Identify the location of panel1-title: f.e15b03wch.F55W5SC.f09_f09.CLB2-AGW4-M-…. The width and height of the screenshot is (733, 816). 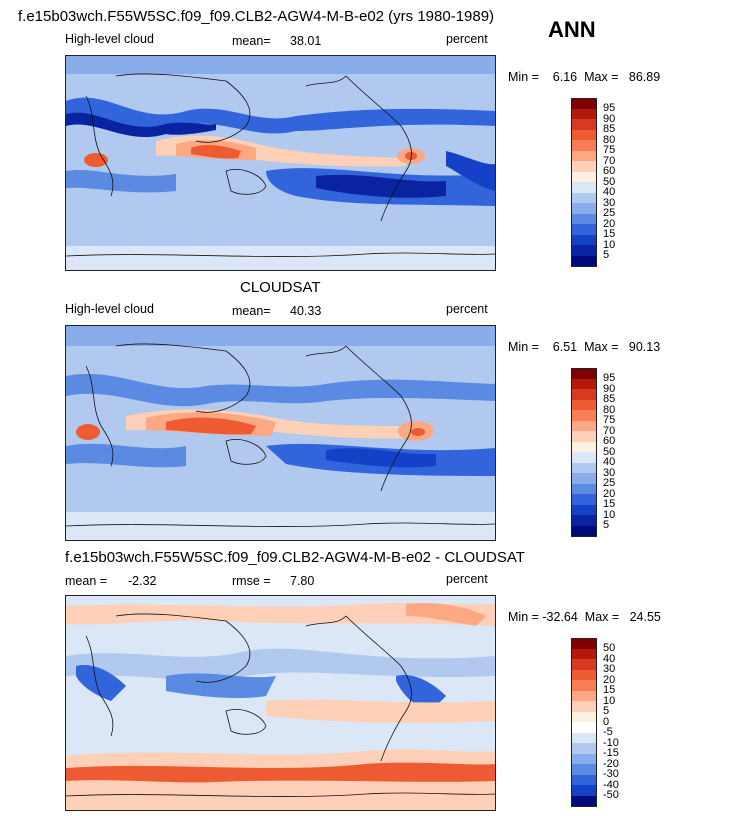
(256, 16).